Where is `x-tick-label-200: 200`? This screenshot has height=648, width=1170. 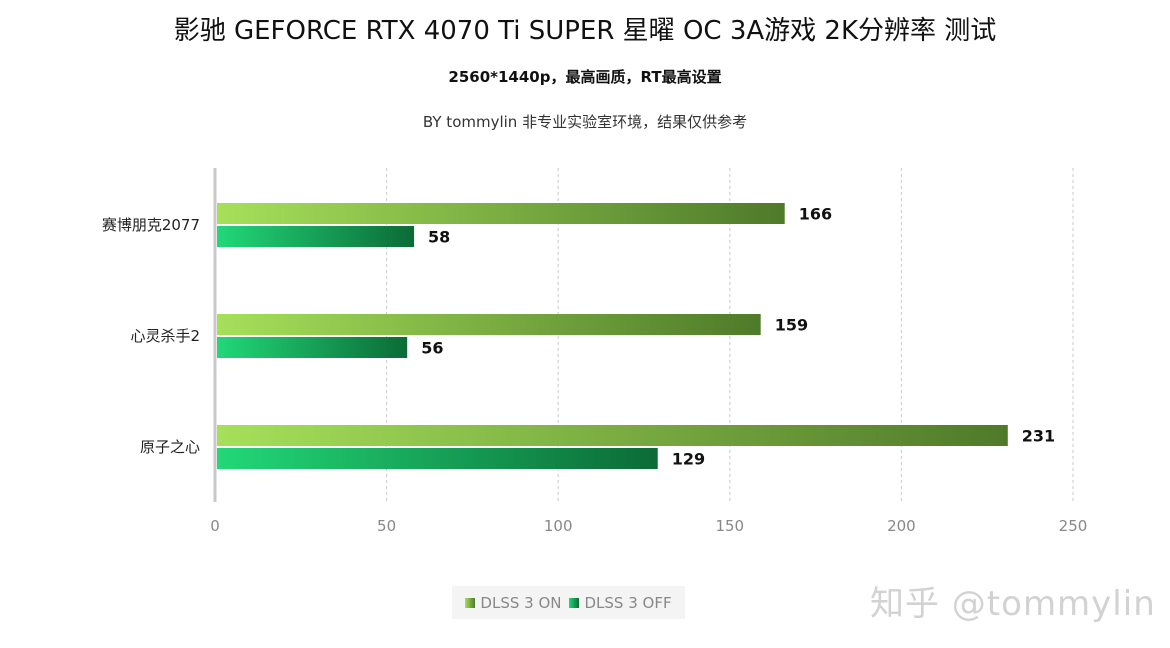 x-tick-label-200: 200 is located at coordinates (901, 526).